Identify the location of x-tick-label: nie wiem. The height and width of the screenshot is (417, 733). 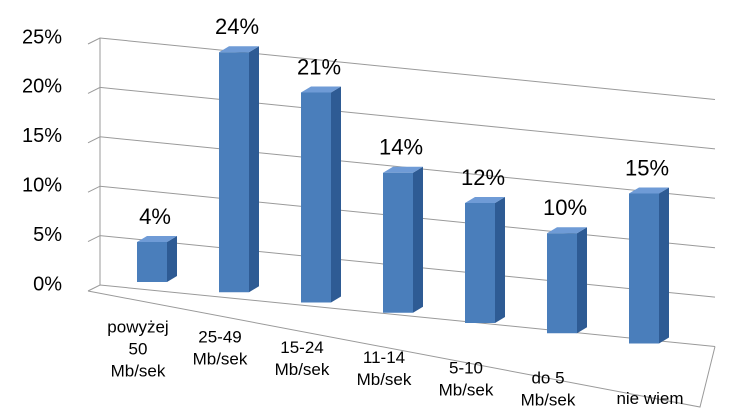
(649, 398).